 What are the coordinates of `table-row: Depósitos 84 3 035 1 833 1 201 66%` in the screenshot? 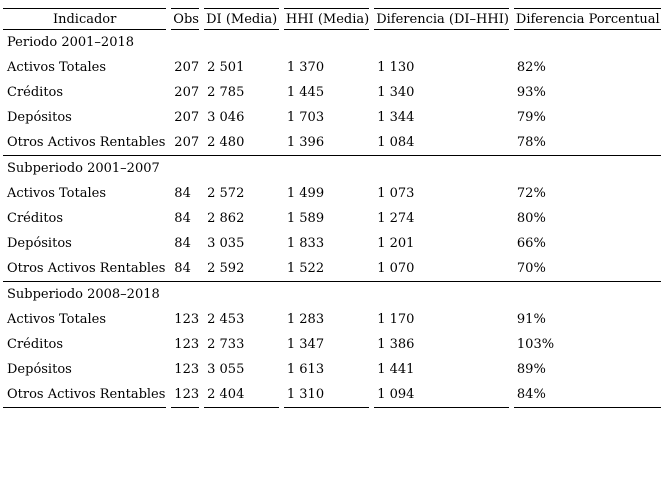 It's located at (332, 243).